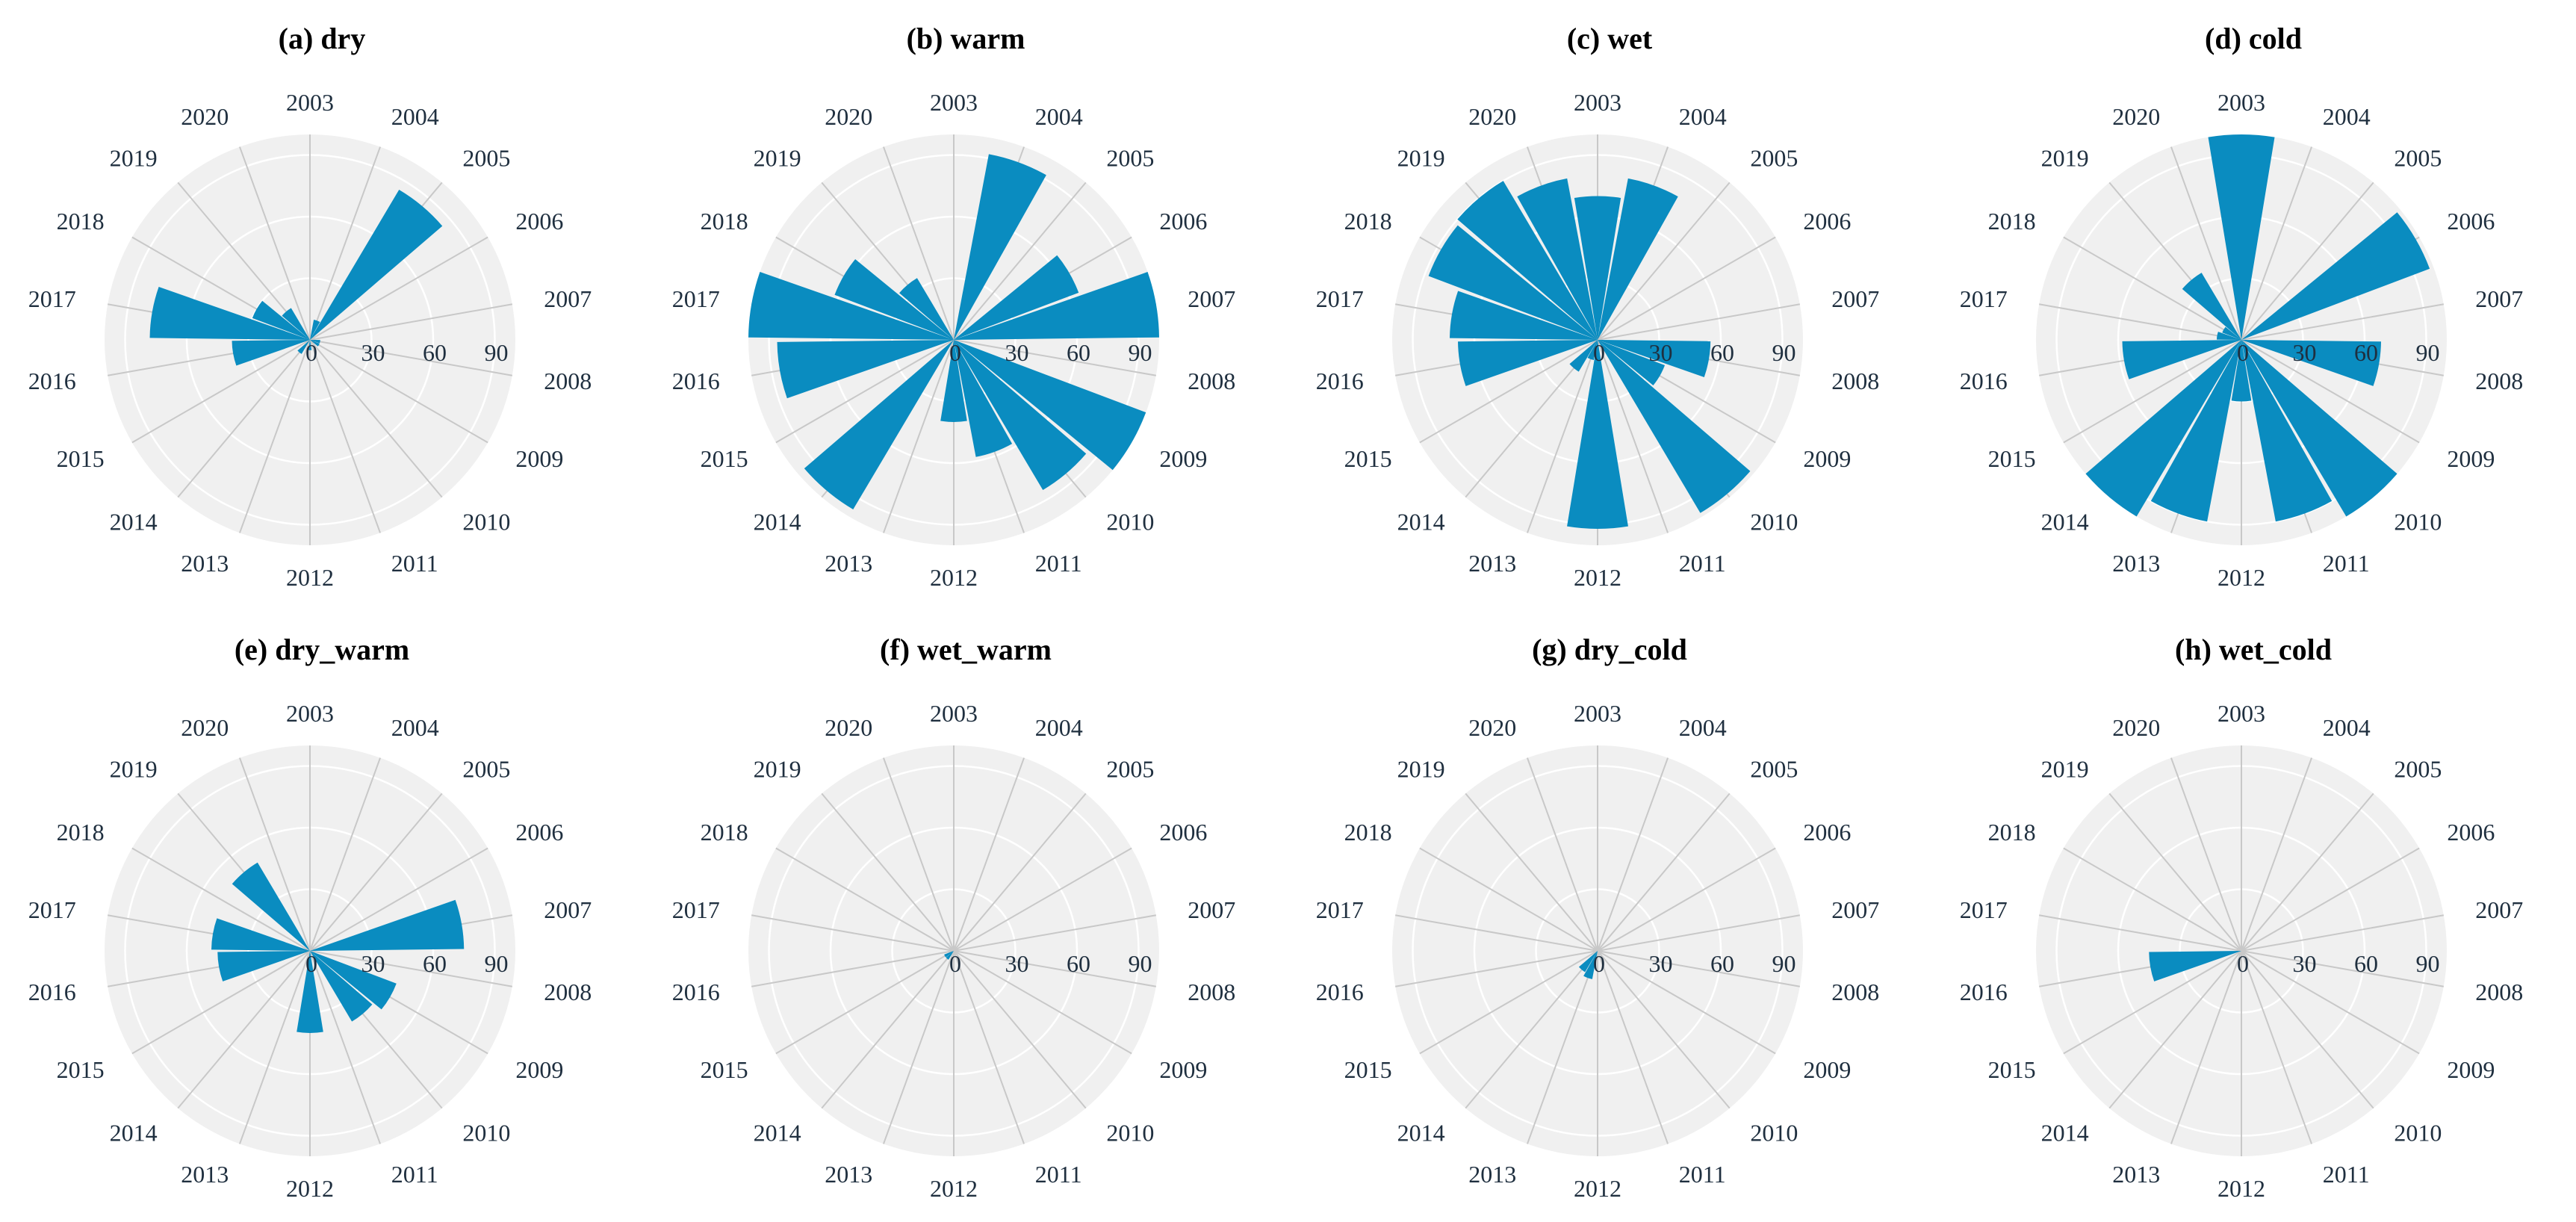 The image size is (2576, 1222). Describe the element at coordinates (1632, 362) in the screenshot. I see `bar-2009` at that location.